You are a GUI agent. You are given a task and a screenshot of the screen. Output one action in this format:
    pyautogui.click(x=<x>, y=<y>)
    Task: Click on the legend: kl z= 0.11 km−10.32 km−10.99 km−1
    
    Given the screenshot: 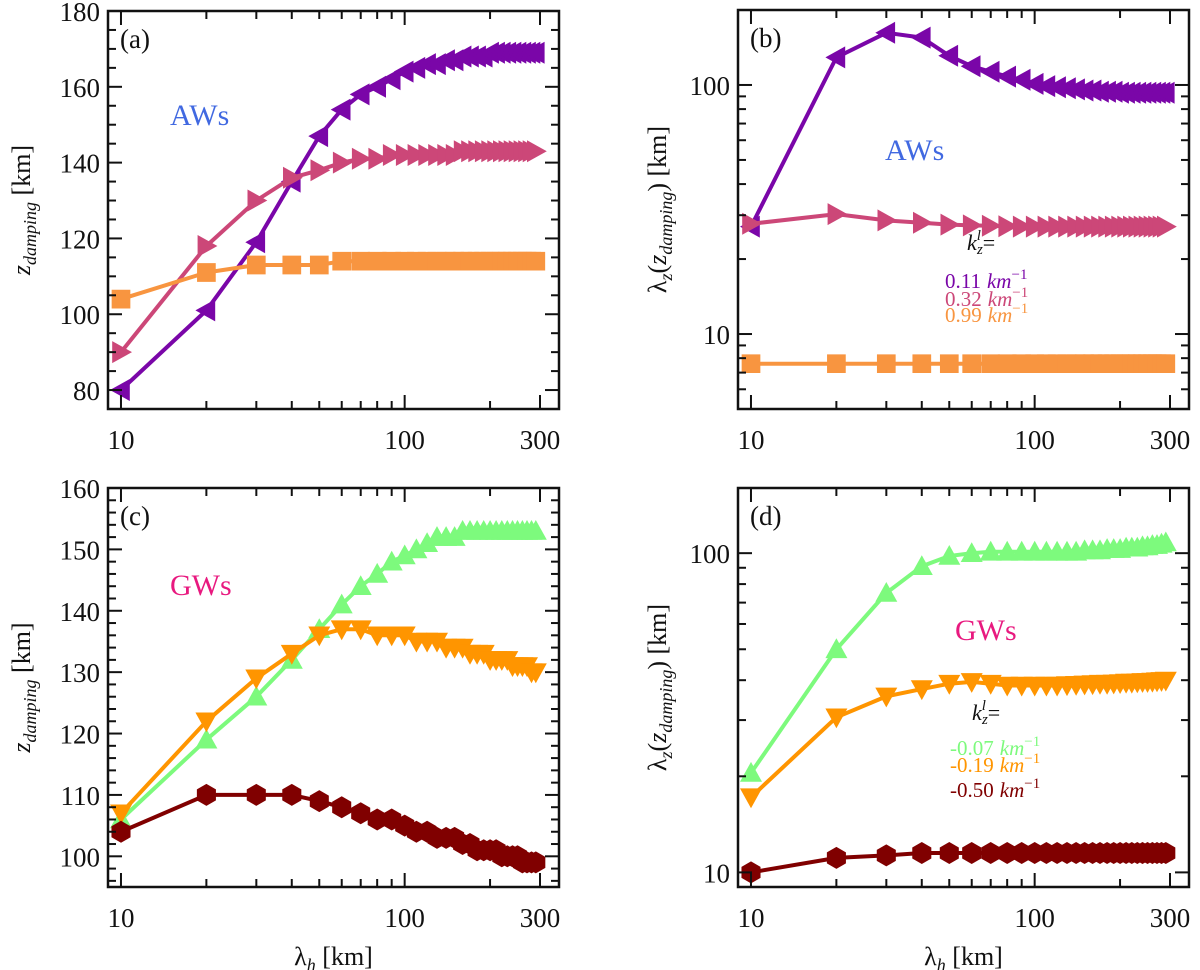 What is the action you would take?
    pyautogui.click(x=986, y=277)
    